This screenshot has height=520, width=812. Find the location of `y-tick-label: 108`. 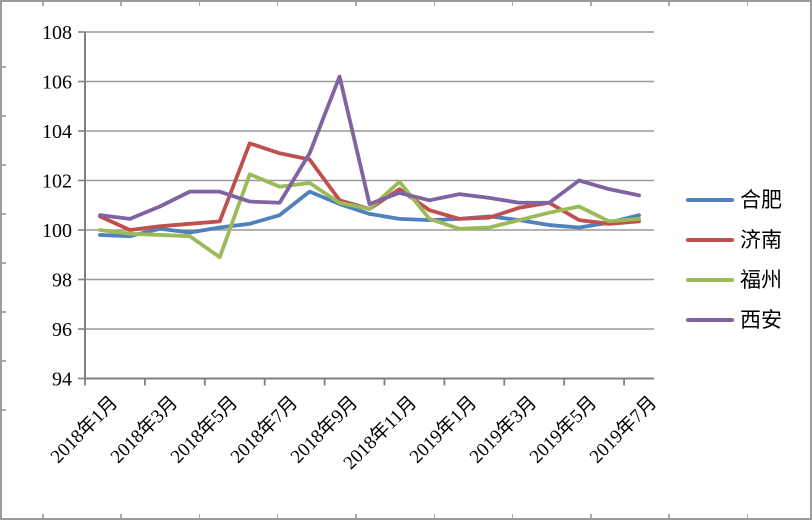

y-tick-label: 108 is located at coordinates (57, 33).